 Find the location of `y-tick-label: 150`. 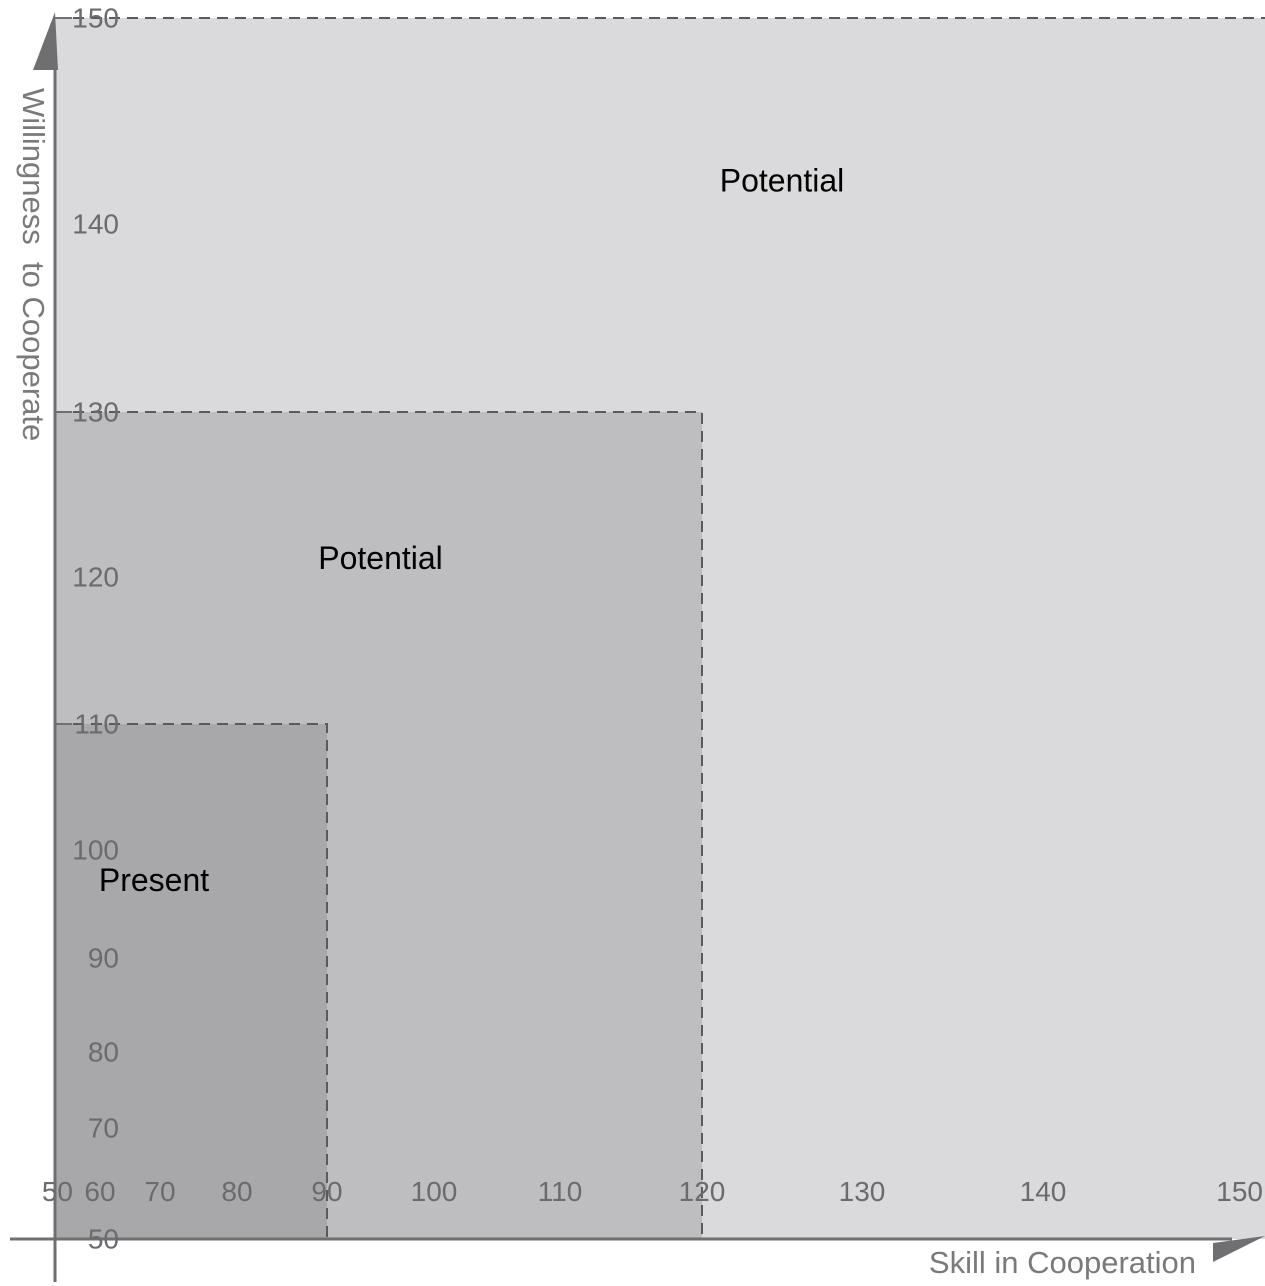

y-tick-label: 150 is located at coordinates (95, 18).